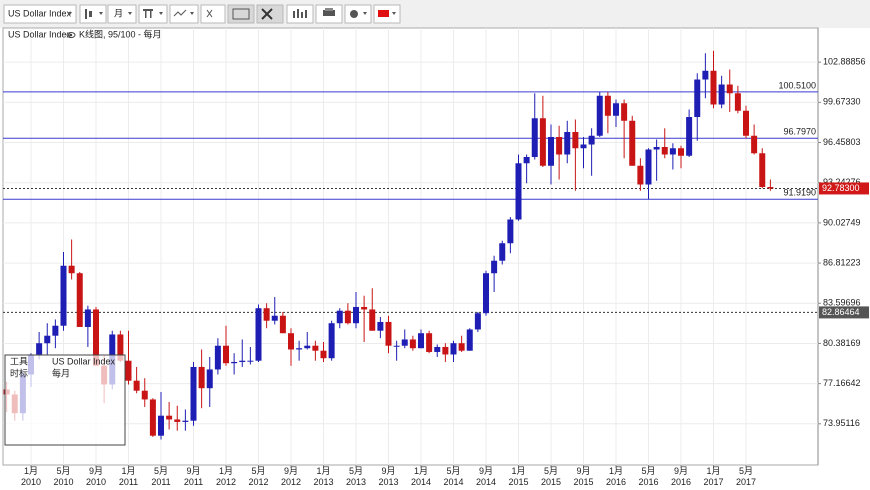 The image size is (870, 490). Describe the element at coordinates (842, 343) in the screenshot. I see `y-tick-label: 80.38169` at that location.